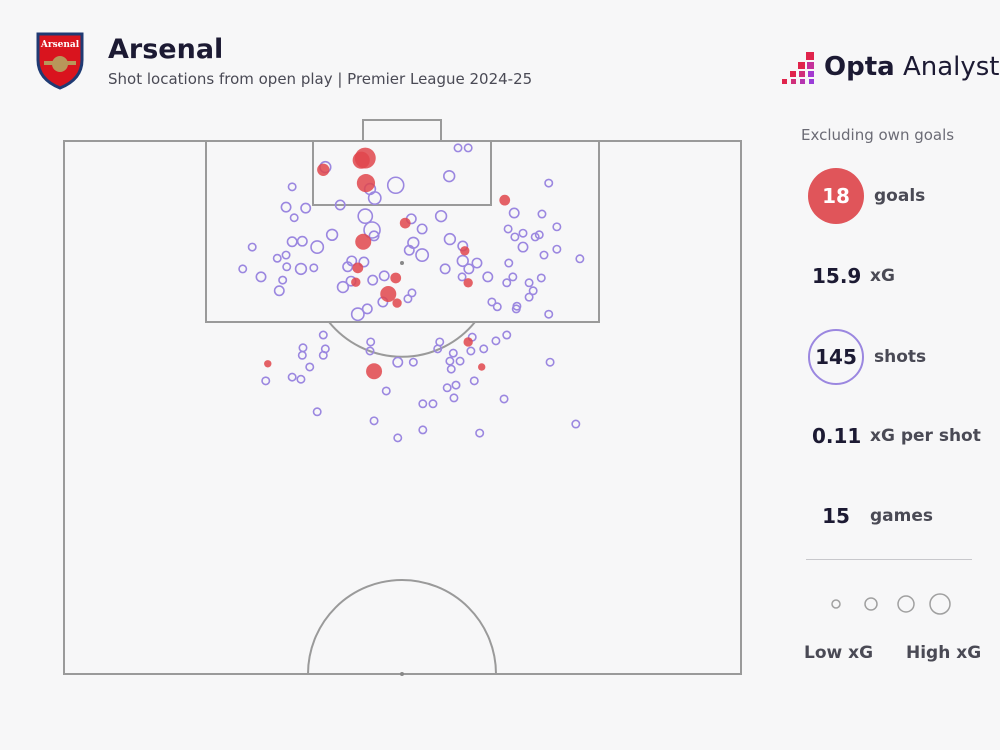 This screenshot has height=750, width=1000. I want to click on legend-circle-l, so click(940, 604).